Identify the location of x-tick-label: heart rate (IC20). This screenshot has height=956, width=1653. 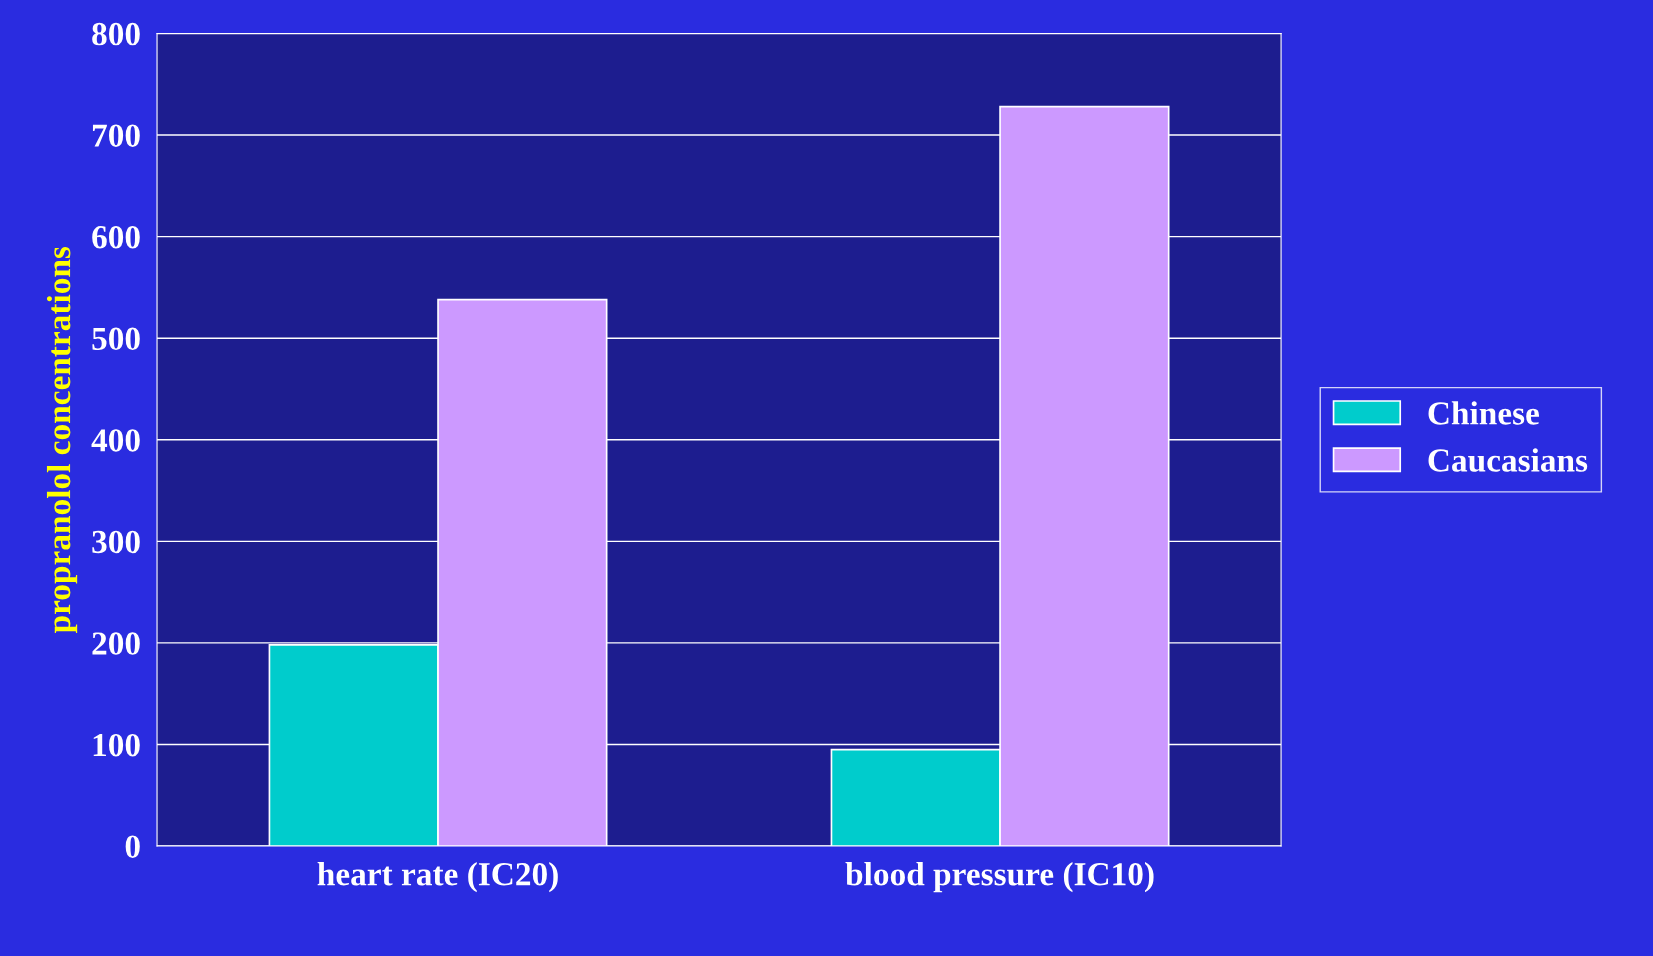
(437, 877).